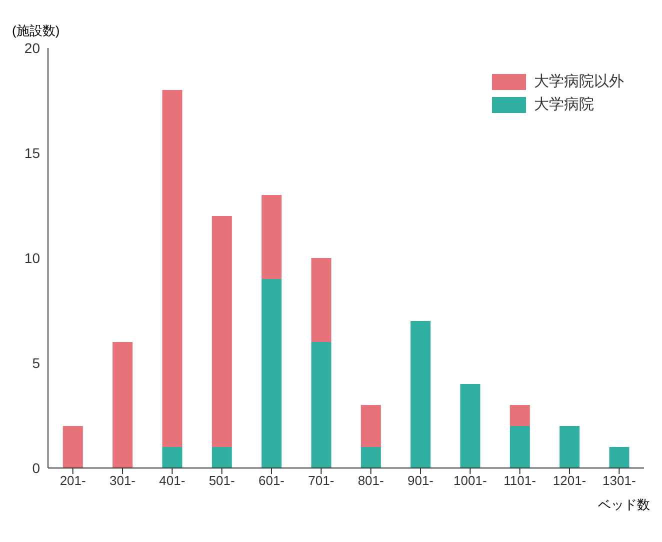  I want to click on x-tick-label: 1101-, so click(520, 480).